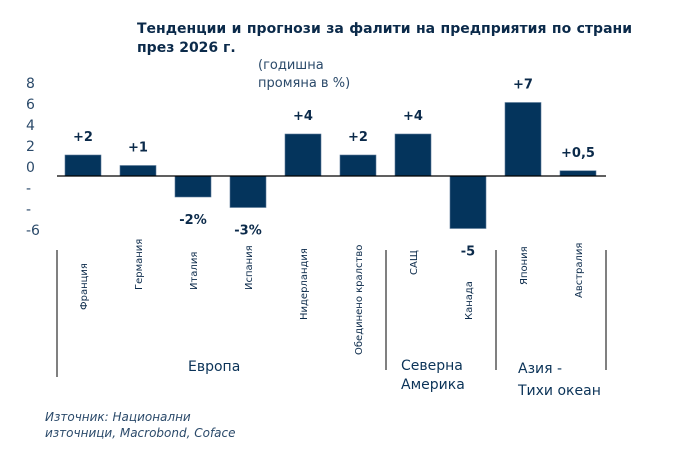 This screenshot has width=681, height=461. Describe the element at coordinates (192, 220) in the screenshot. I see `data-label: -2%` at that location.